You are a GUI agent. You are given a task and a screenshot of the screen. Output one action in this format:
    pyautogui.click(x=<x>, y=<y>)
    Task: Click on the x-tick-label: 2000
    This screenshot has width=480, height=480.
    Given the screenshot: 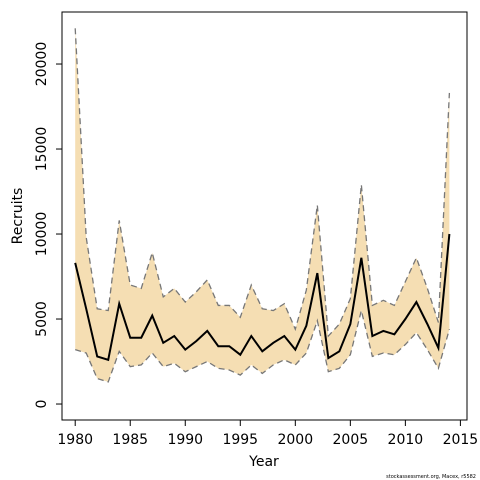 What is the action you would take?
    pyautogui.click(x=295, y=440)
    